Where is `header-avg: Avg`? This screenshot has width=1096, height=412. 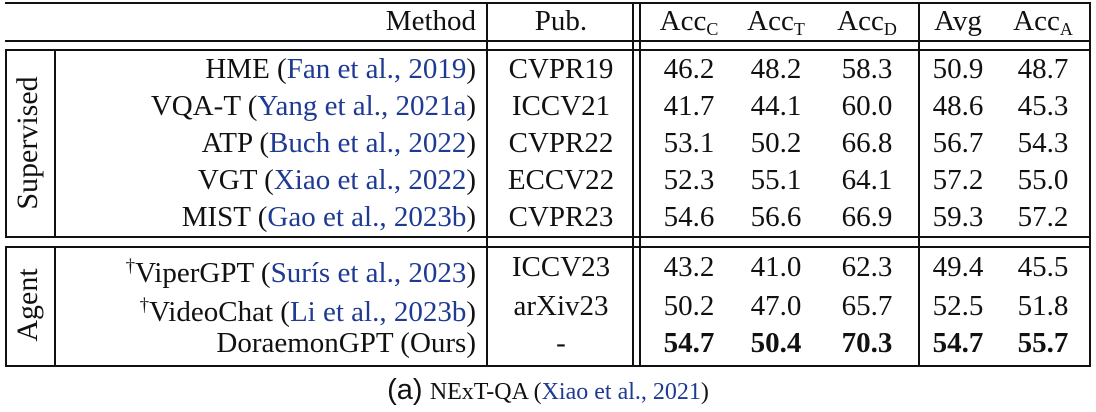
header-avg: Avg is located at coordinates (958, 21).